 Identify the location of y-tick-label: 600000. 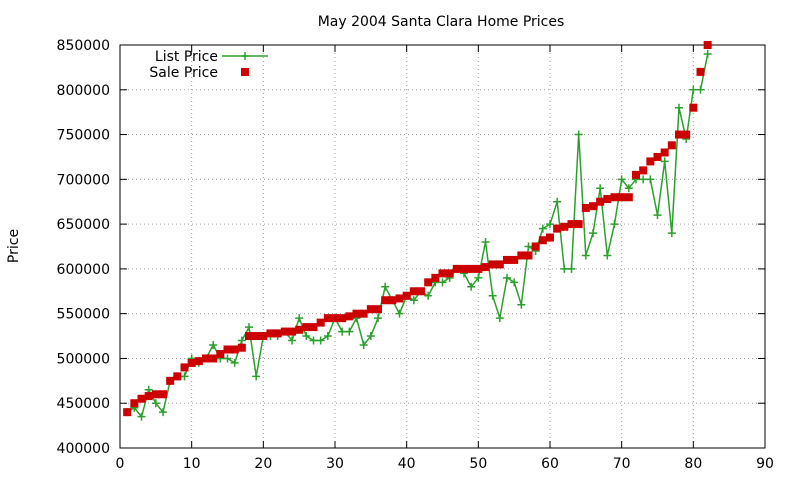
(83, 270).